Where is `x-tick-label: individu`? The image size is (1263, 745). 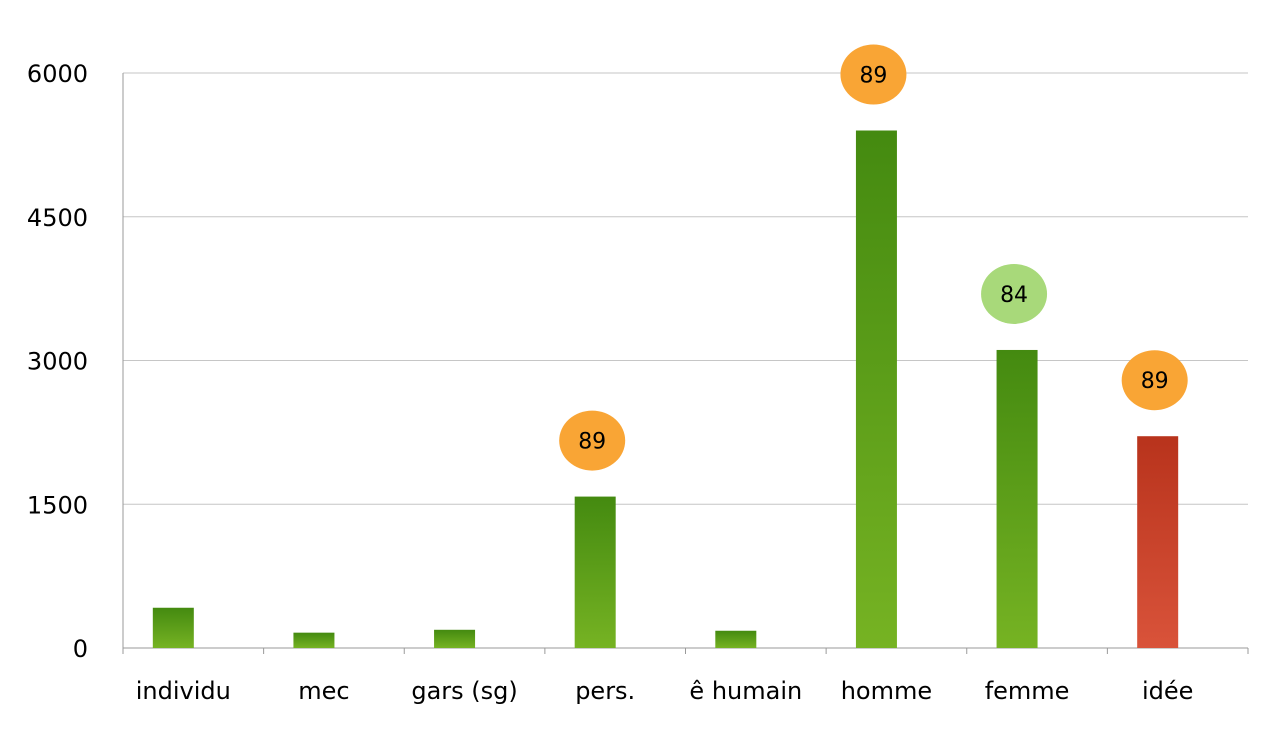
x-tick-label: individu is located at coordinates (183, 691).